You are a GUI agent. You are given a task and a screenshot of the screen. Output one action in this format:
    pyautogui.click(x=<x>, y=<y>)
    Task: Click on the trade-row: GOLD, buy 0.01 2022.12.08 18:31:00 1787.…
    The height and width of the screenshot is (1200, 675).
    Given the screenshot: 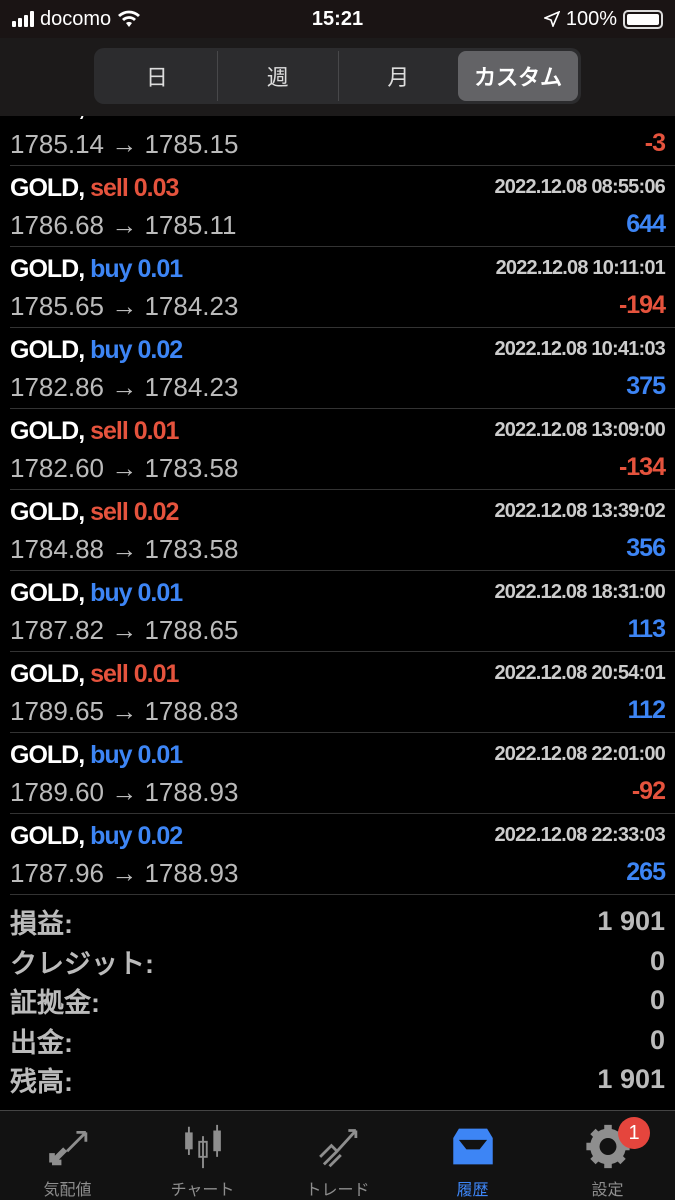 What is the action you would take?
    pyautogui.click(x=342, y=611)
    